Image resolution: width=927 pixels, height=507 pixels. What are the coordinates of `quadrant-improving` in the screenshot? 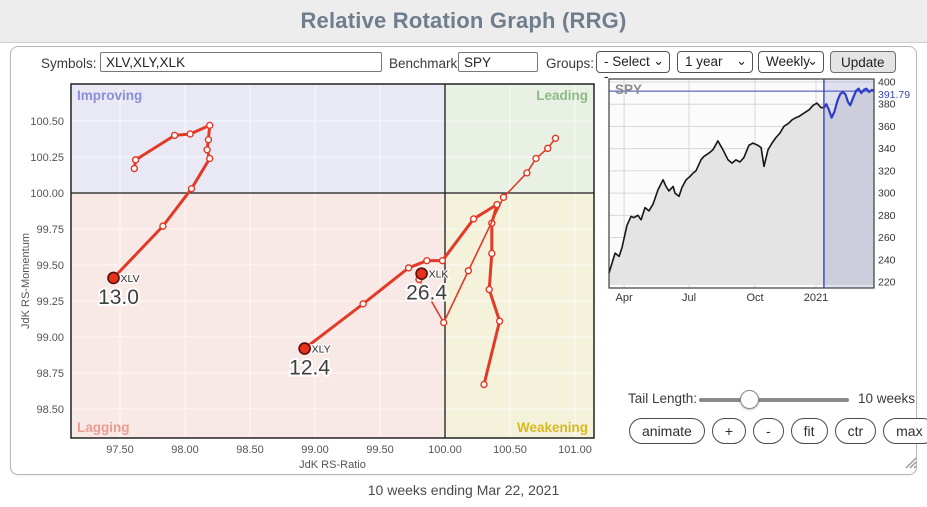 It's located at (258, 138).